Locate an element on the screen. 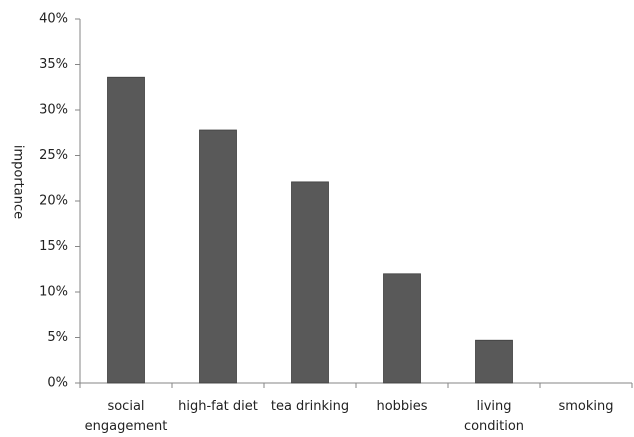  y-tick-label: 15% is located at coordinates (53, 246).